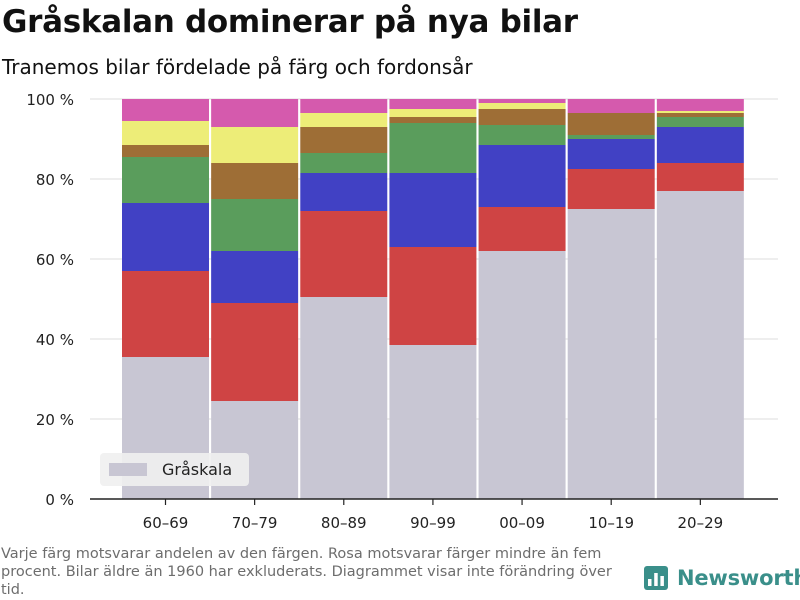  Describe the element at coordinates (290, 22) in the screenshot. I see `chart-title: Gråskalan dominerar på nya bilar` at that location.